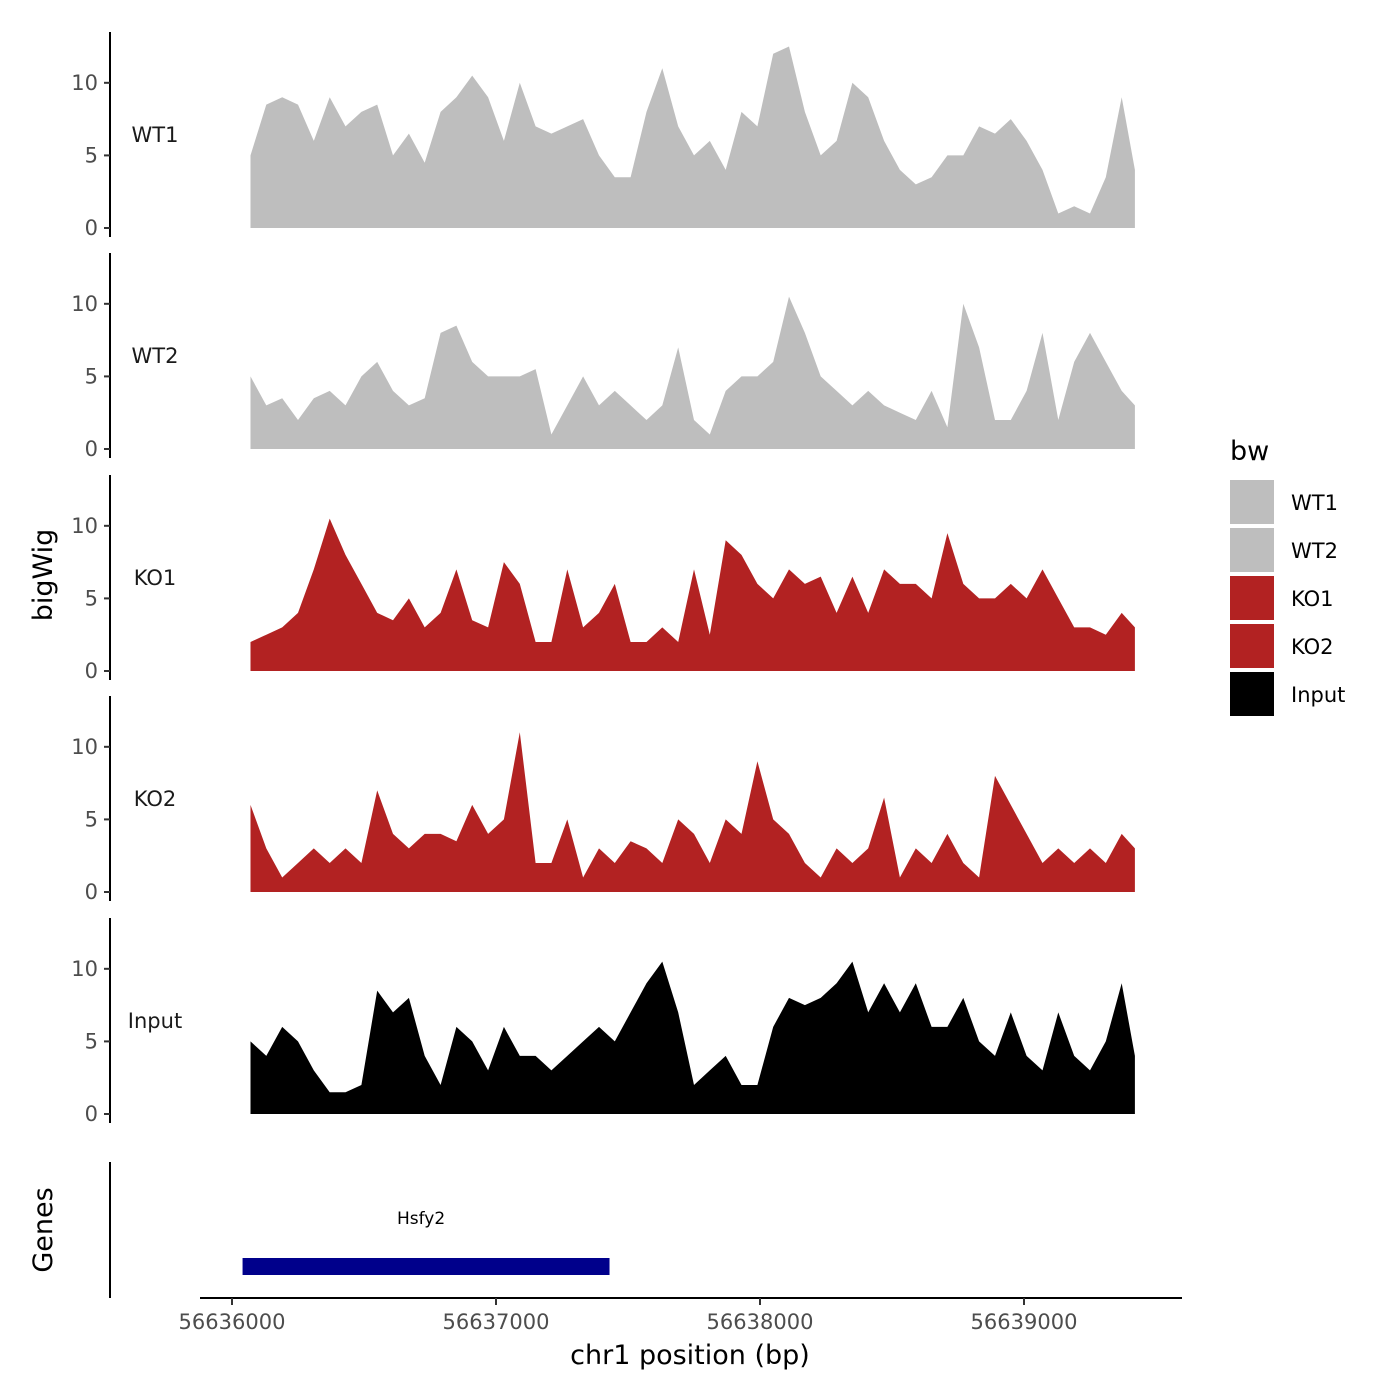 This screenshot has height=1400, width=1400. What do you see at coordinates (692, 1037) in the screenshot?
I see `series-area-input` at bounding box center [692, 1037].